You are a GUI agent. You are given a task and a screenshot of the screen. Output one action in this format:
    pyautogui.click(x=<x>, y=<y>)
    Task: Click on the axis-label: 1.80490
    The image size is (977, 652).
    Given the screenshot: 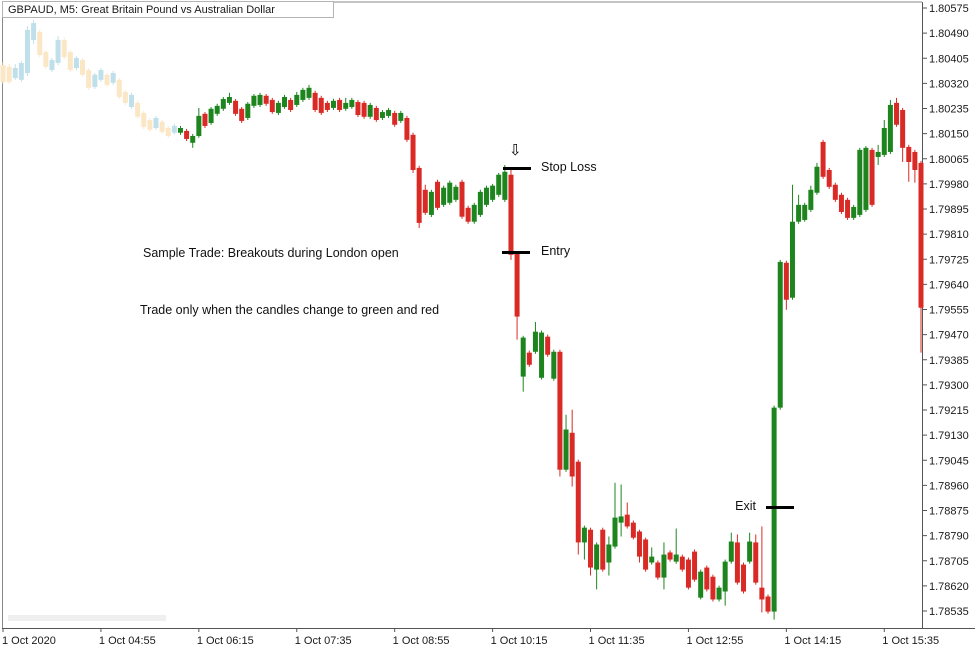 What is the action you would take?
    pyautogui.click(x=949, y=34)
    